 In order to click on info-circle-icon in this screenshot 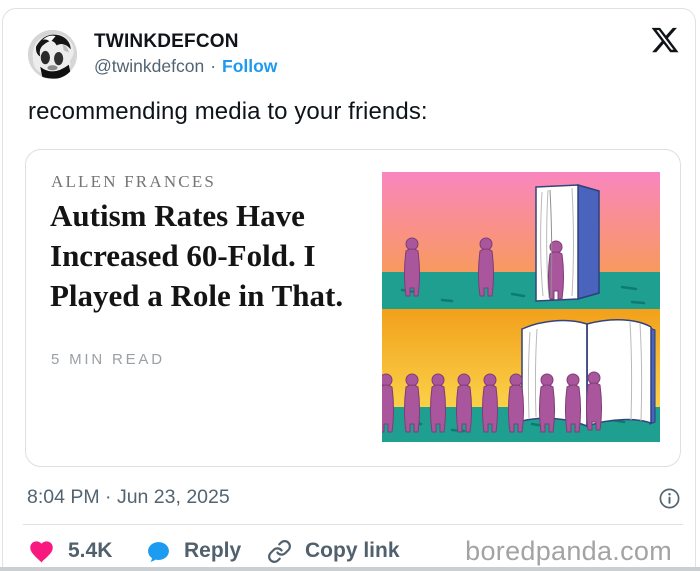, I will do `click(669, 498)`.